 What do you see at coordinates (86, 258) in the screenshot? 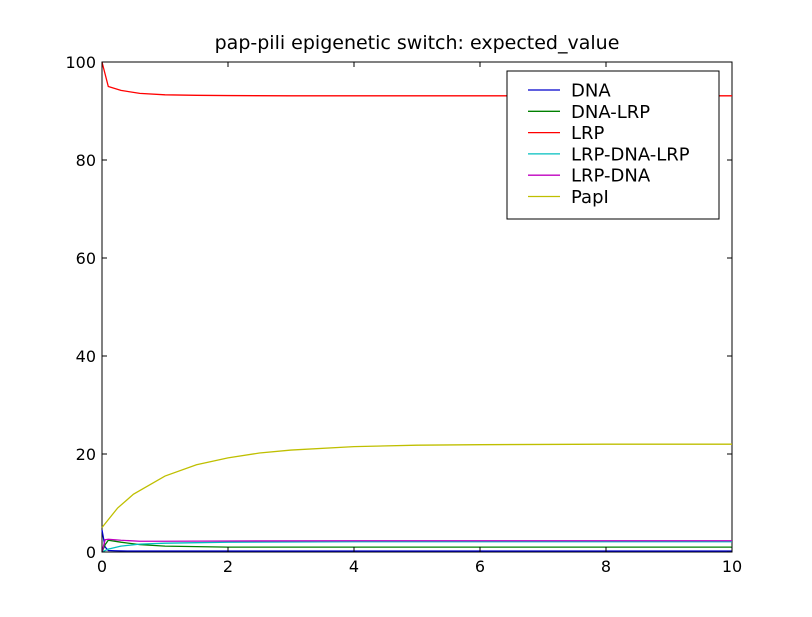
I see `y-tick-label: 60` at bounding box center [86, 258].